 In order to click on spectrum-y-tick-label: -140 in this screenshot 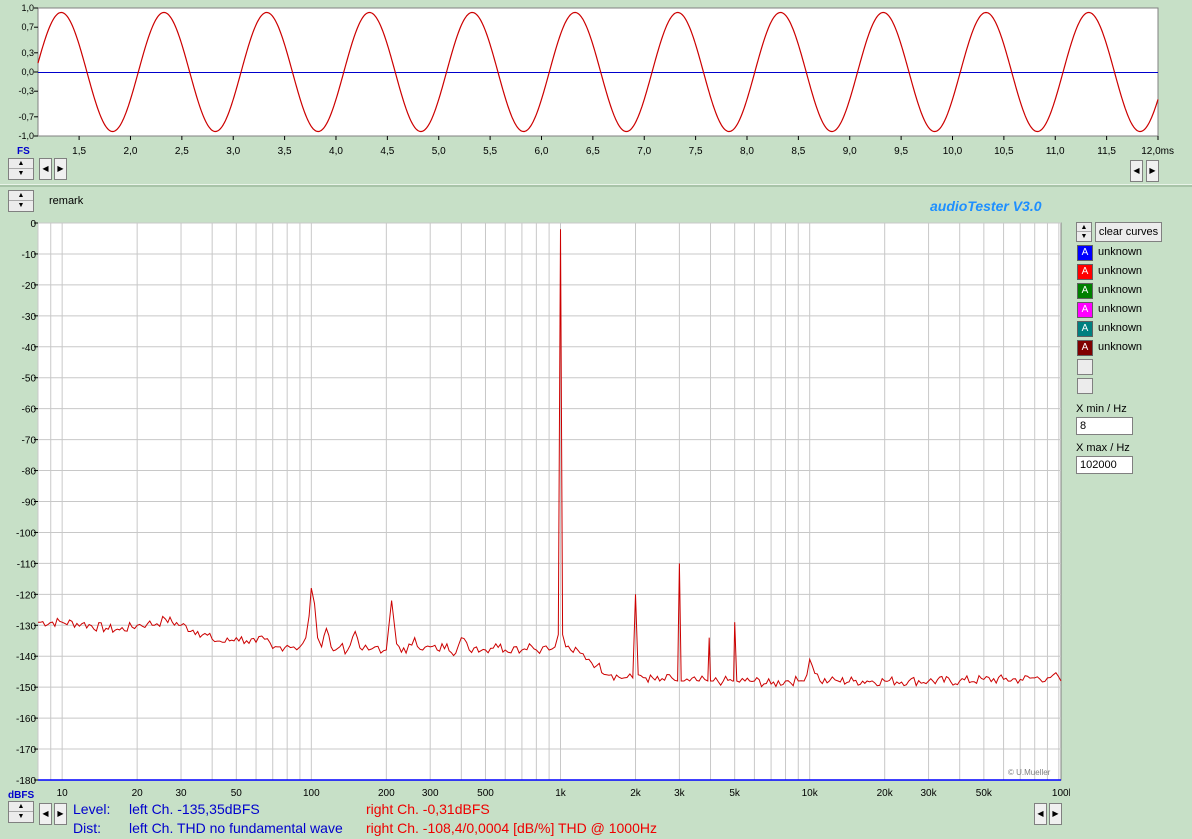, I will do `click(26, 657)`.